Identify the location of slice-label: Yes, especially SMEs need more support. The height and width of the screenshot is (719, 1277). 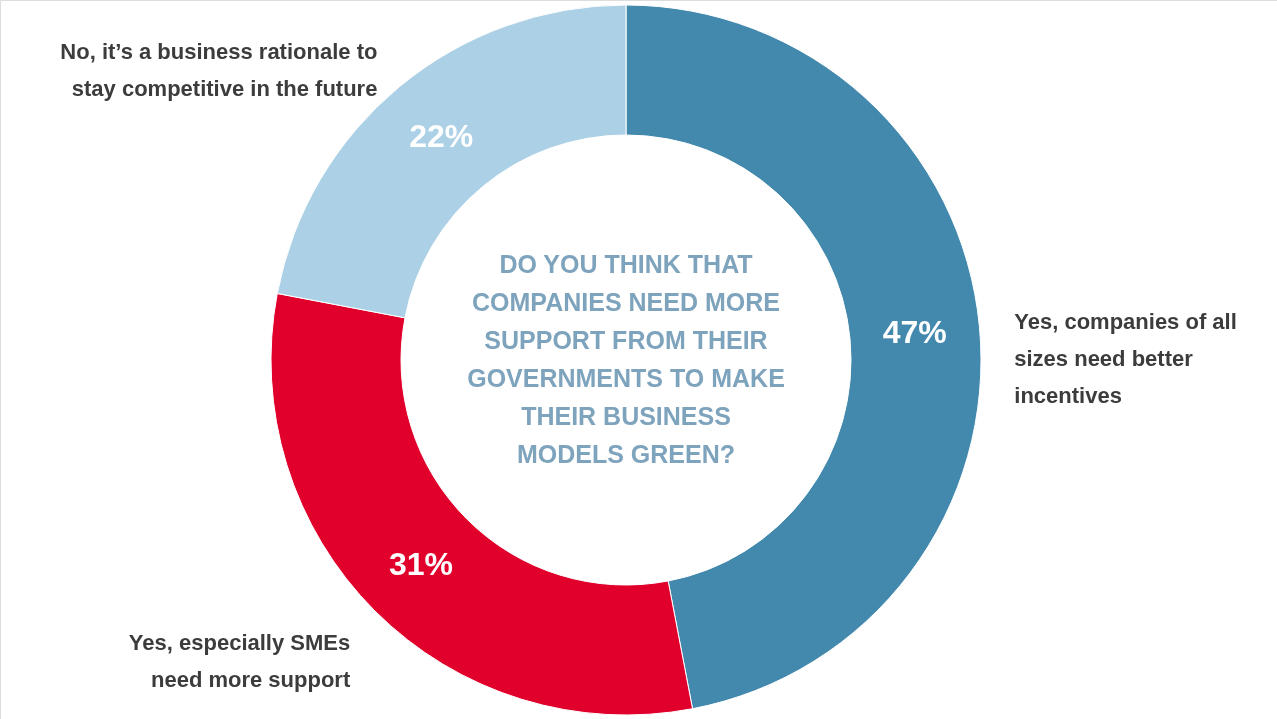
(239, 660).